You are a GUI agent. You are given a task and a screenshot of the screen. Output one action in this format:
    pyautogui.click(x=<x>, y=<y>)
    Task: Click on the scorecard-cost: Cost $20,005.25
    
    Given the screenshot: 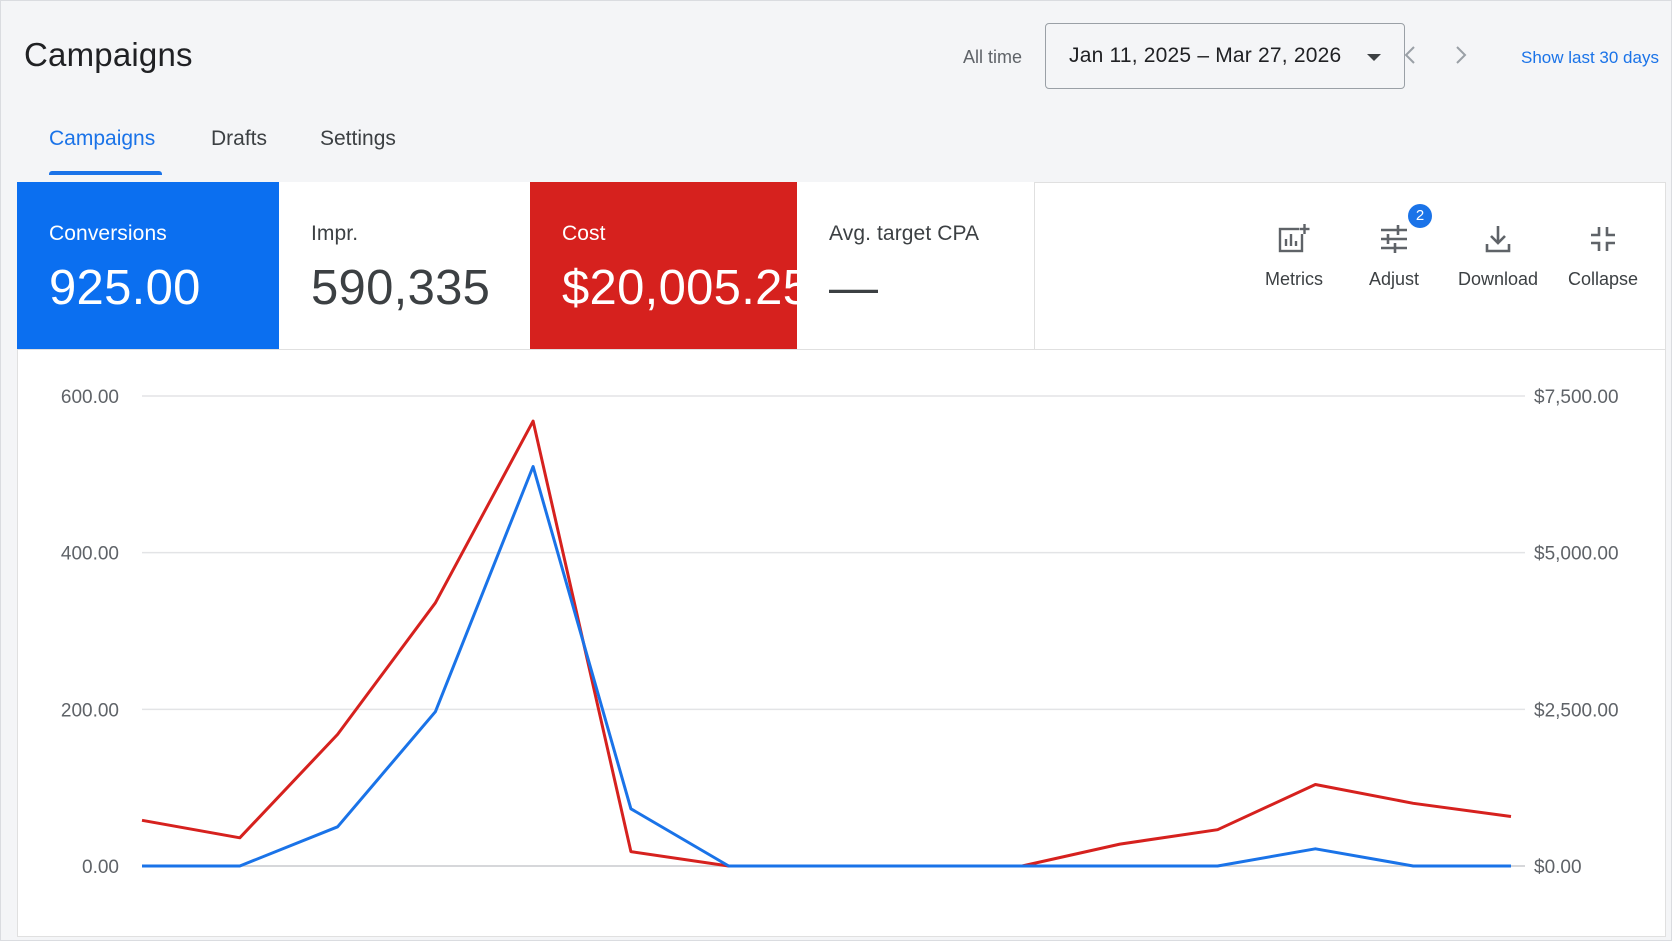 What is the action you would take?
    pyautogui.click(x=670, y=265)
    